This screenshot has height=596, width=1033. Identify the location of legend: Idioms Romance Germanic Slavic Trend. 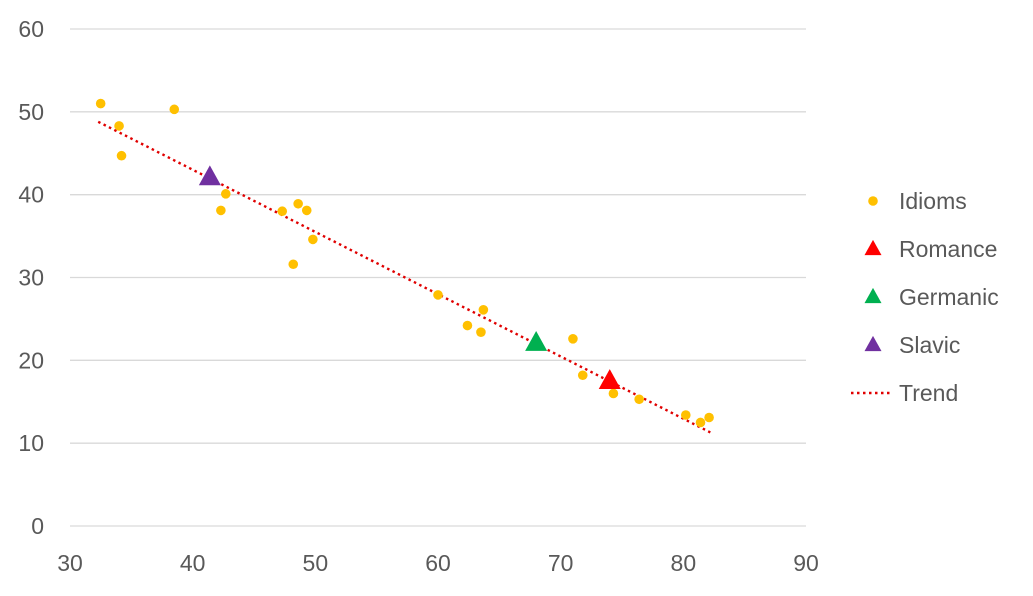
(925, 297).